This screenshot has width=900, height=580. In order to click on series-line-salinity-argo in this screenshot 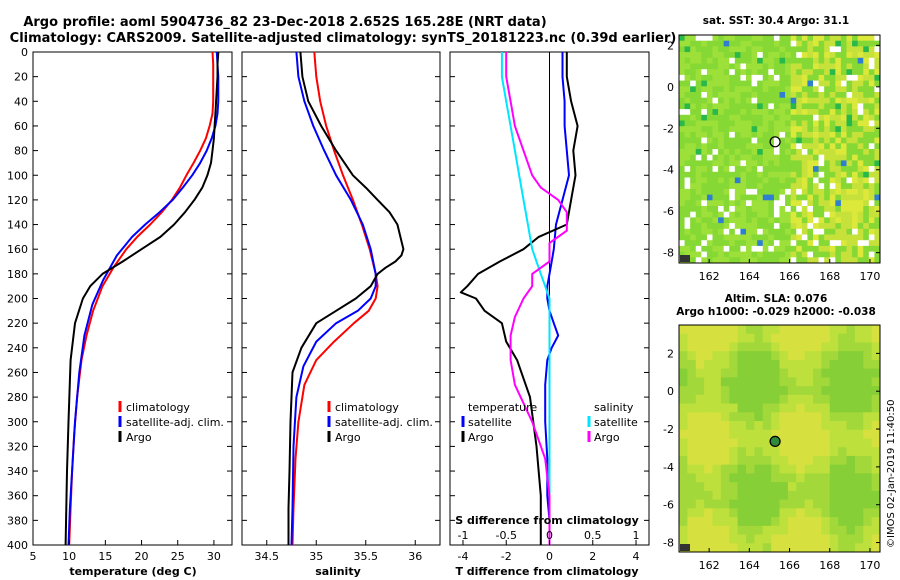, I will do `click(536, 298)`.